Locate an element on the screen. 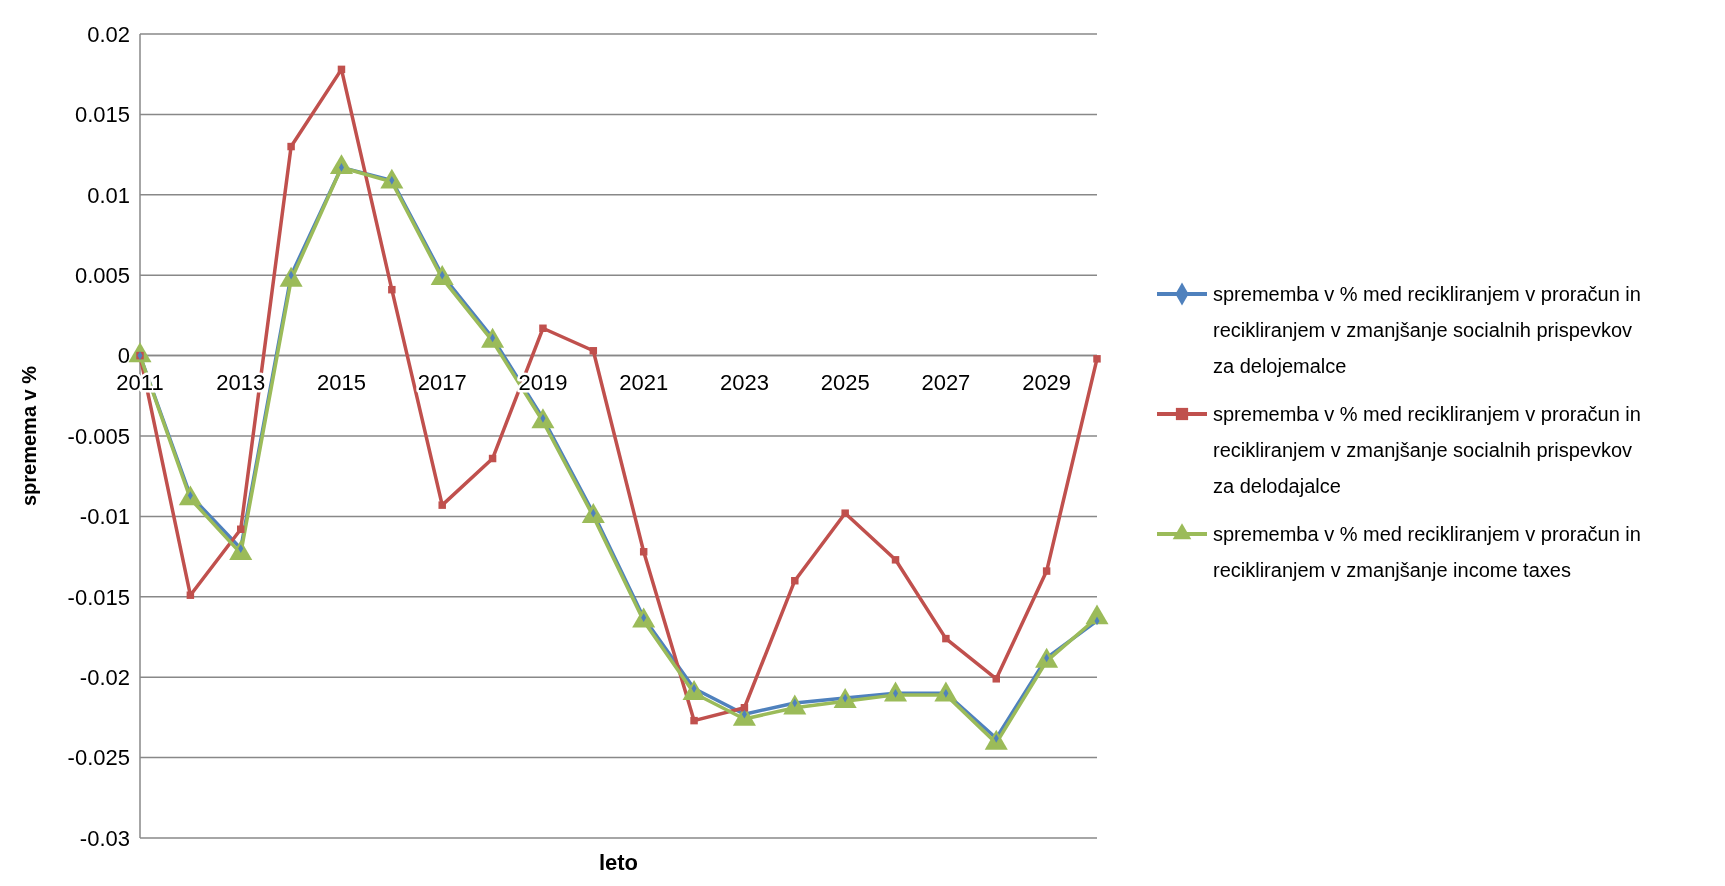  y-tick-label: 0 is located at coordinates (123, 356).